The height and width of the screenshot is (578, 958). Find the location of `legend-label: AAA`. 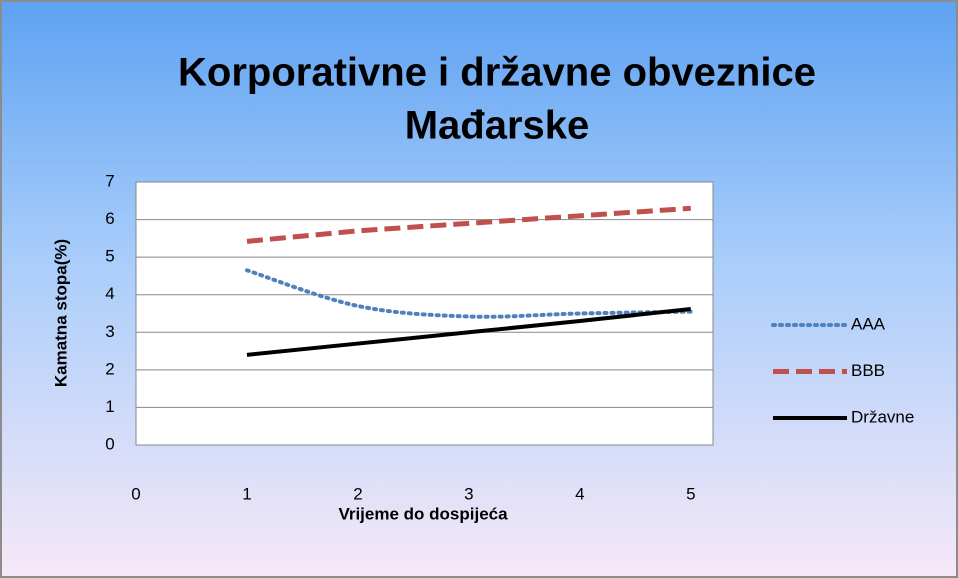

legend-label: AAA is located at coordinates (868, 323).